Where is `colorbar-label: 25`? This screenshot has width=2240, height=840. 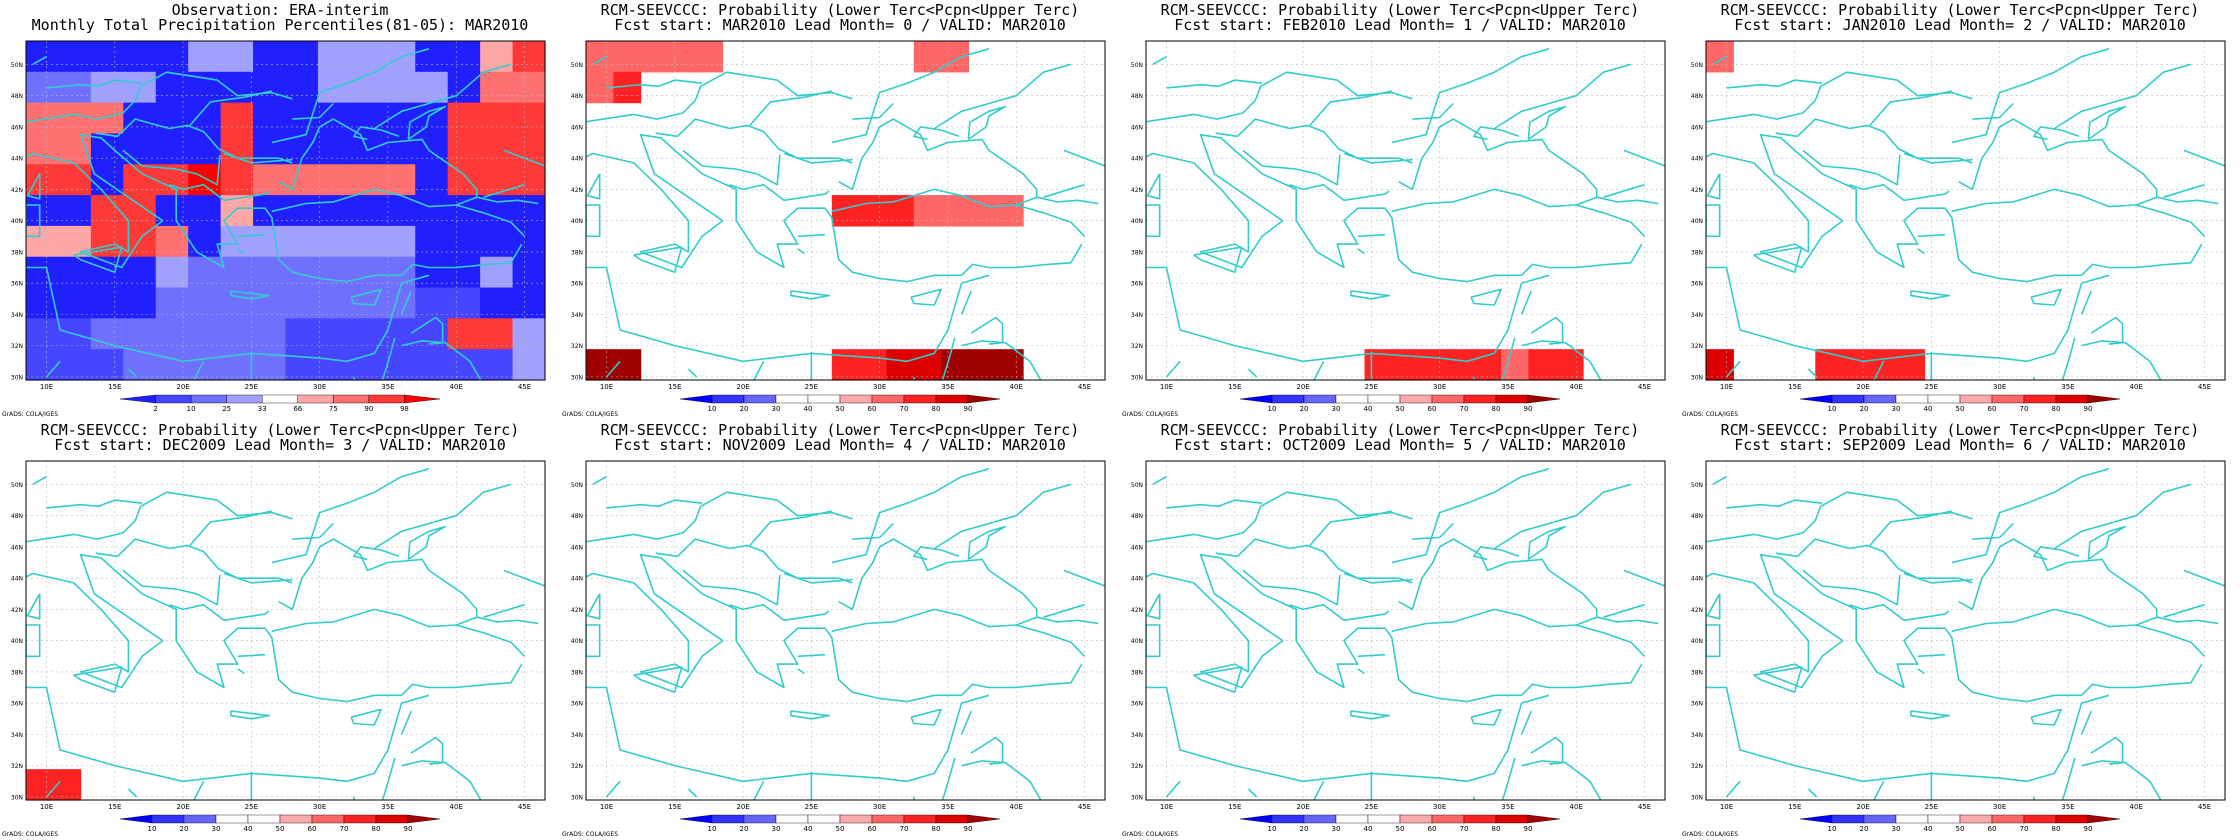
colorbar-label: 25 is located at coordinates (226, 409).